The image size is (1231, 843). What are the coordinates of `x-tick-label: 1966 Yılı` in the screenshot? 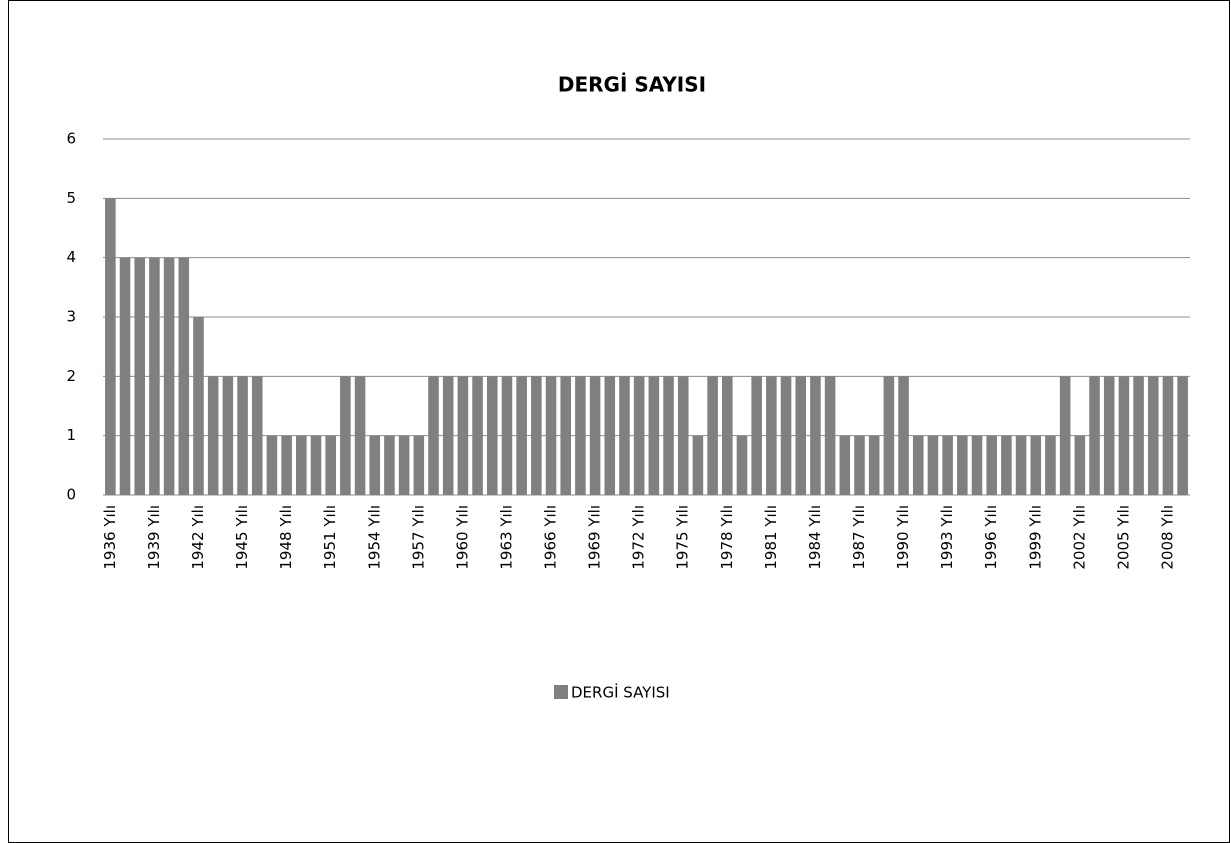 It's located at (551, 537).